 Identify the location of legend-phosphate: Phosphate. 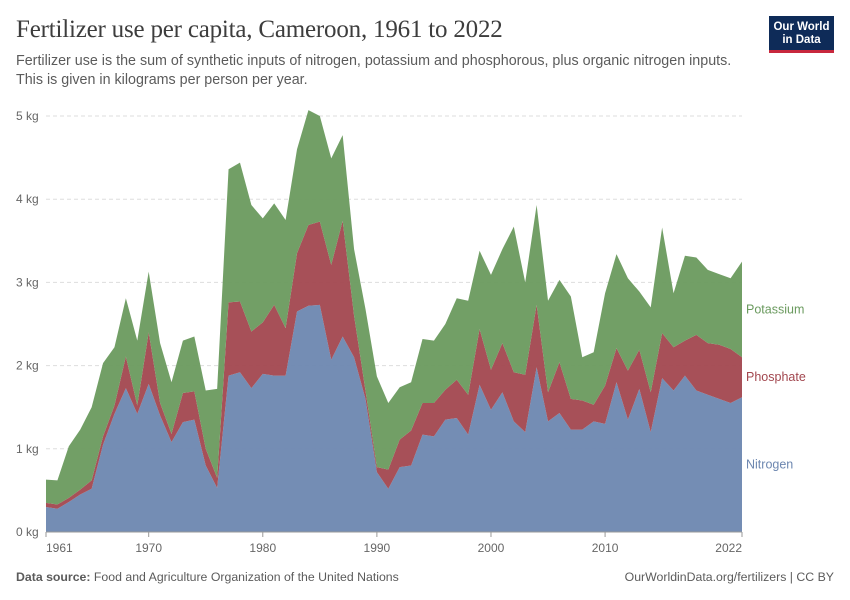
(776, 377).